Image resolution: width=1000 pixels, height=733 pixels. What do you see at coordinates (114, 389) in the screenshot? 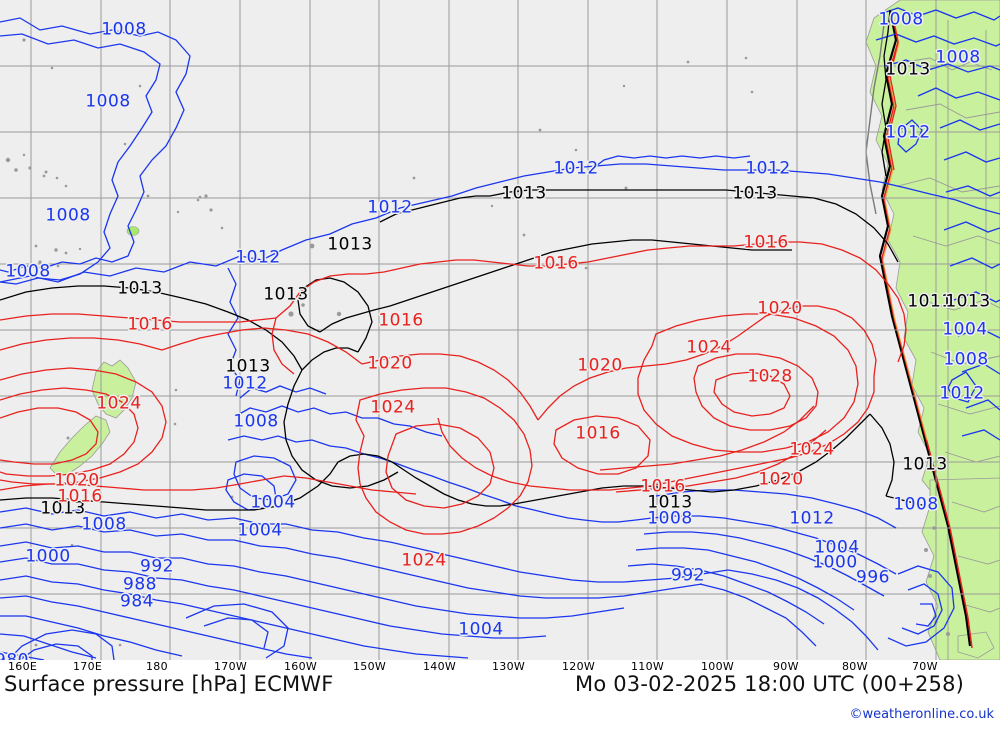
I see `land-new-zealand-north` at bounding box center [114, 389].